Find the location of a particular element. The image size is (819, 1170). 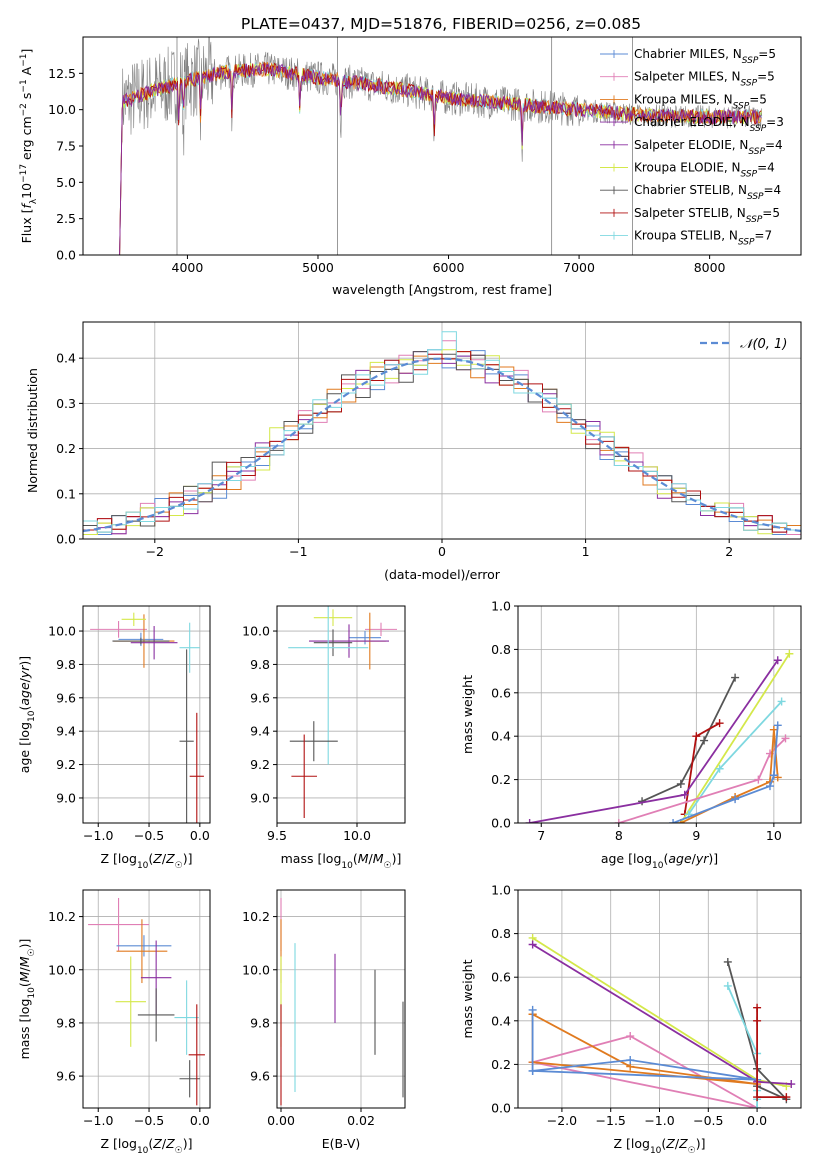

z-age-xtick-label: 0.0 is located at coordinates (200, 835).